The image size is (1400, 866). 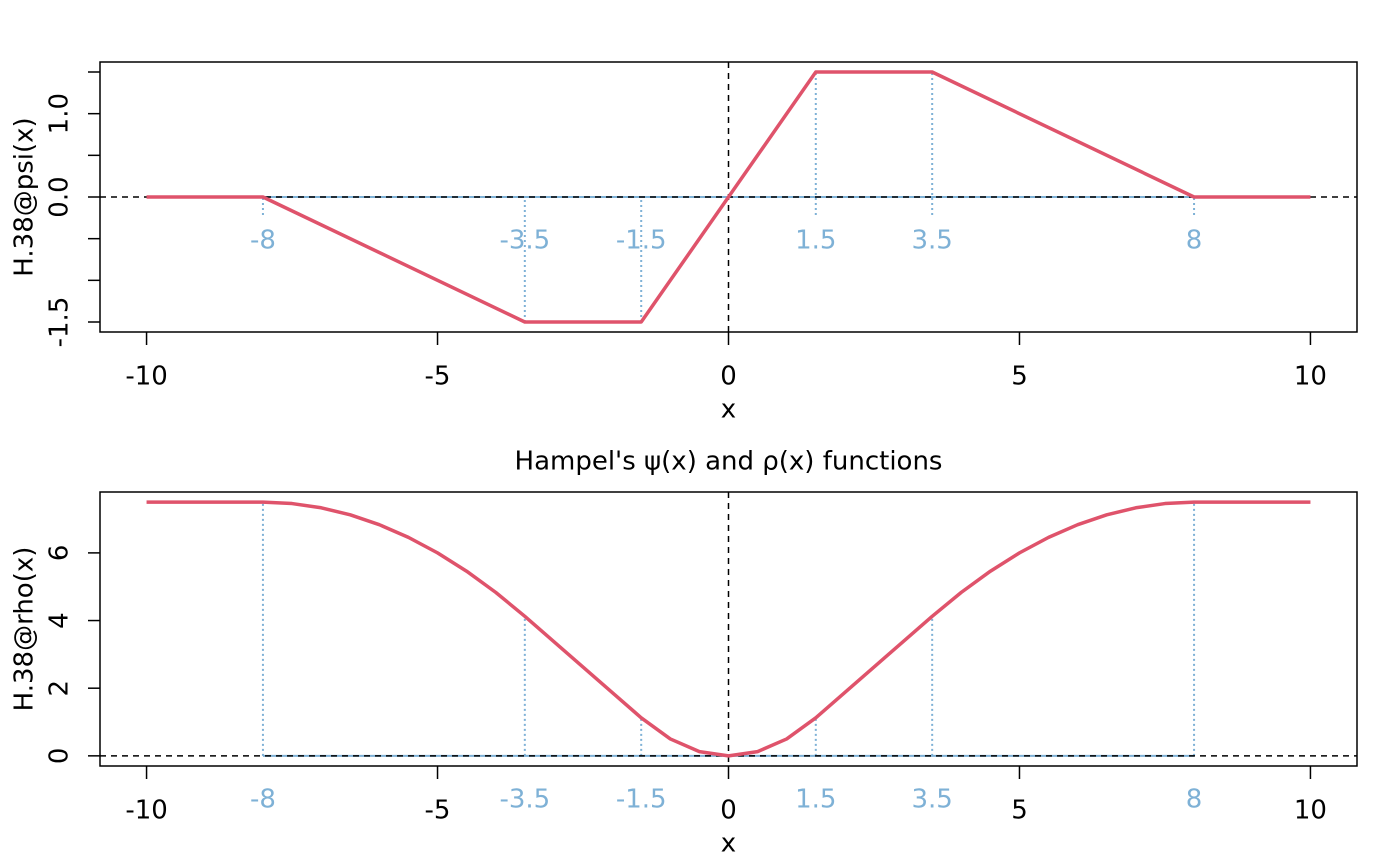 I want to click on y-tick-label: 2, so click(x=60, y=688).